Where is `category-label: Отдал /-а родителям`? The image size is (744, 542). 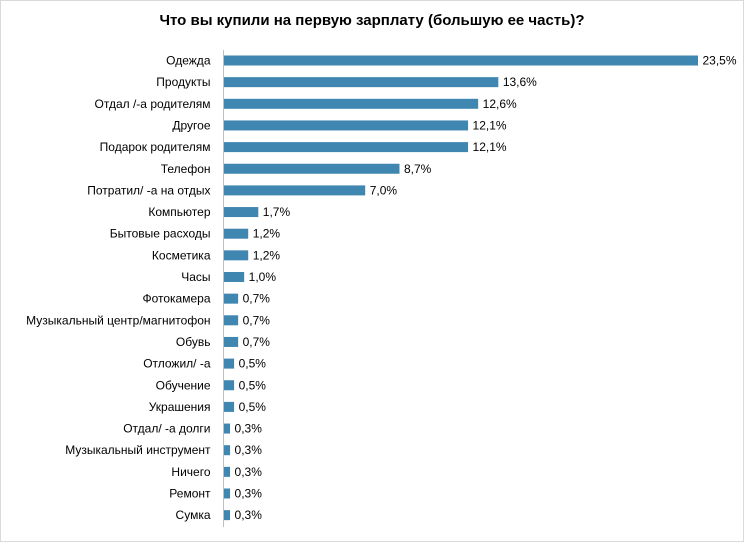
category-label: Отдал /-а родителям is located at coordinates (153, 104).